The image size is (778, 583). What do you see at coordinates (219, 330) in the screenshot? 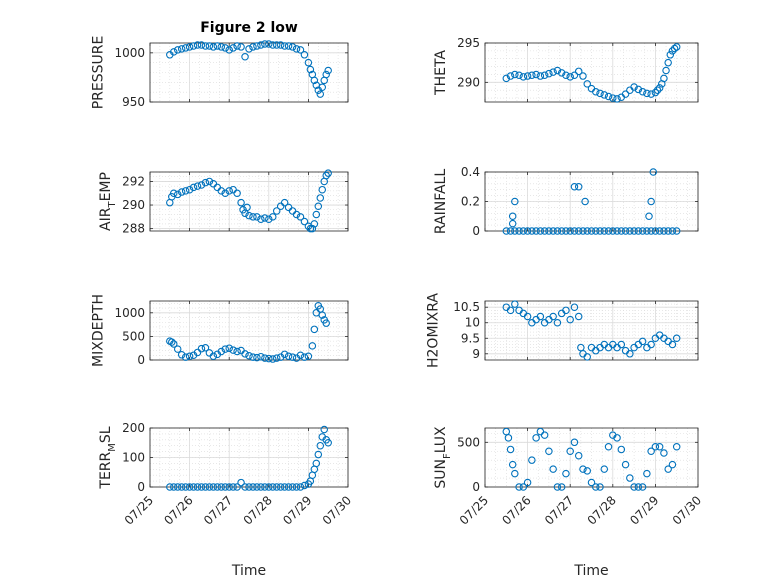
I see `subplot-5: 0 500 1000 MIXDEPTH` at bounding box center [219, 330].